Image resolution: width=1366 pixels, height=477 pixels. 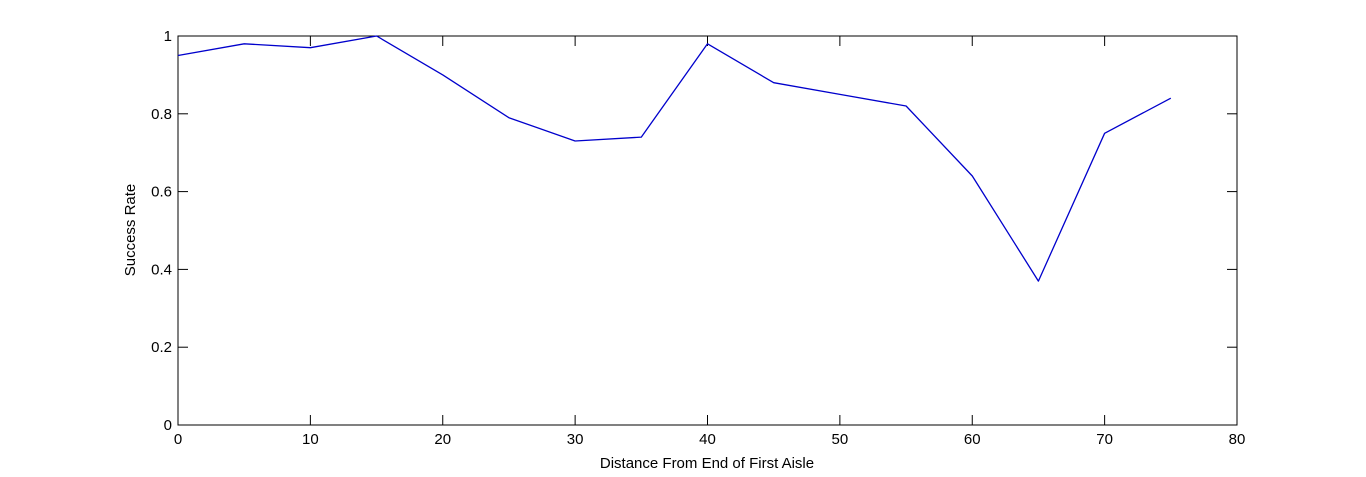 I want to click on y-tick-label: 0.4, so click(x=161, y=269).